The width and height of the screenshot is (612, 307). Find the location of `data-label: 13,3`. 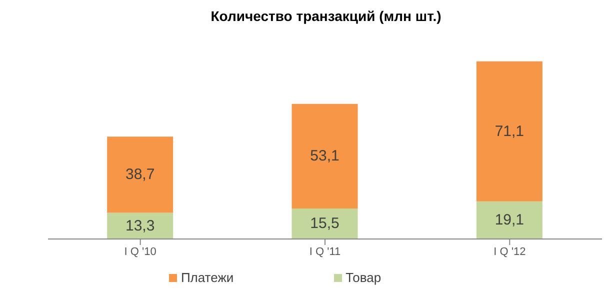

data-label: 13,3 is located at coordinates (140, 225).